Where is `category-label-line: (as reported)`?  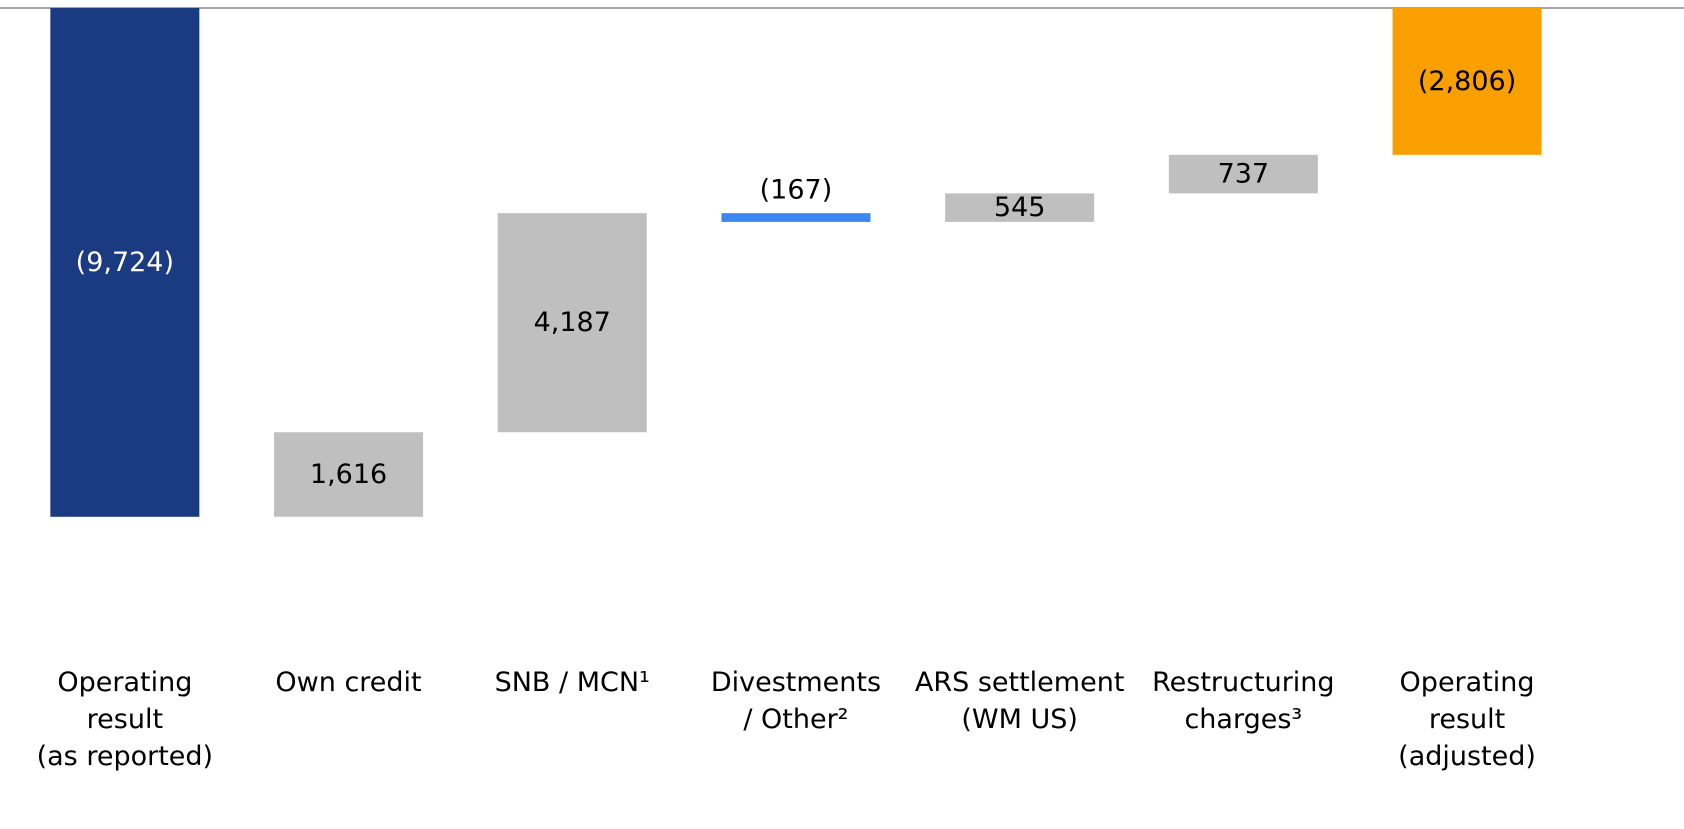
category-label-line: (as reported) is located at coordinates (125, 756).